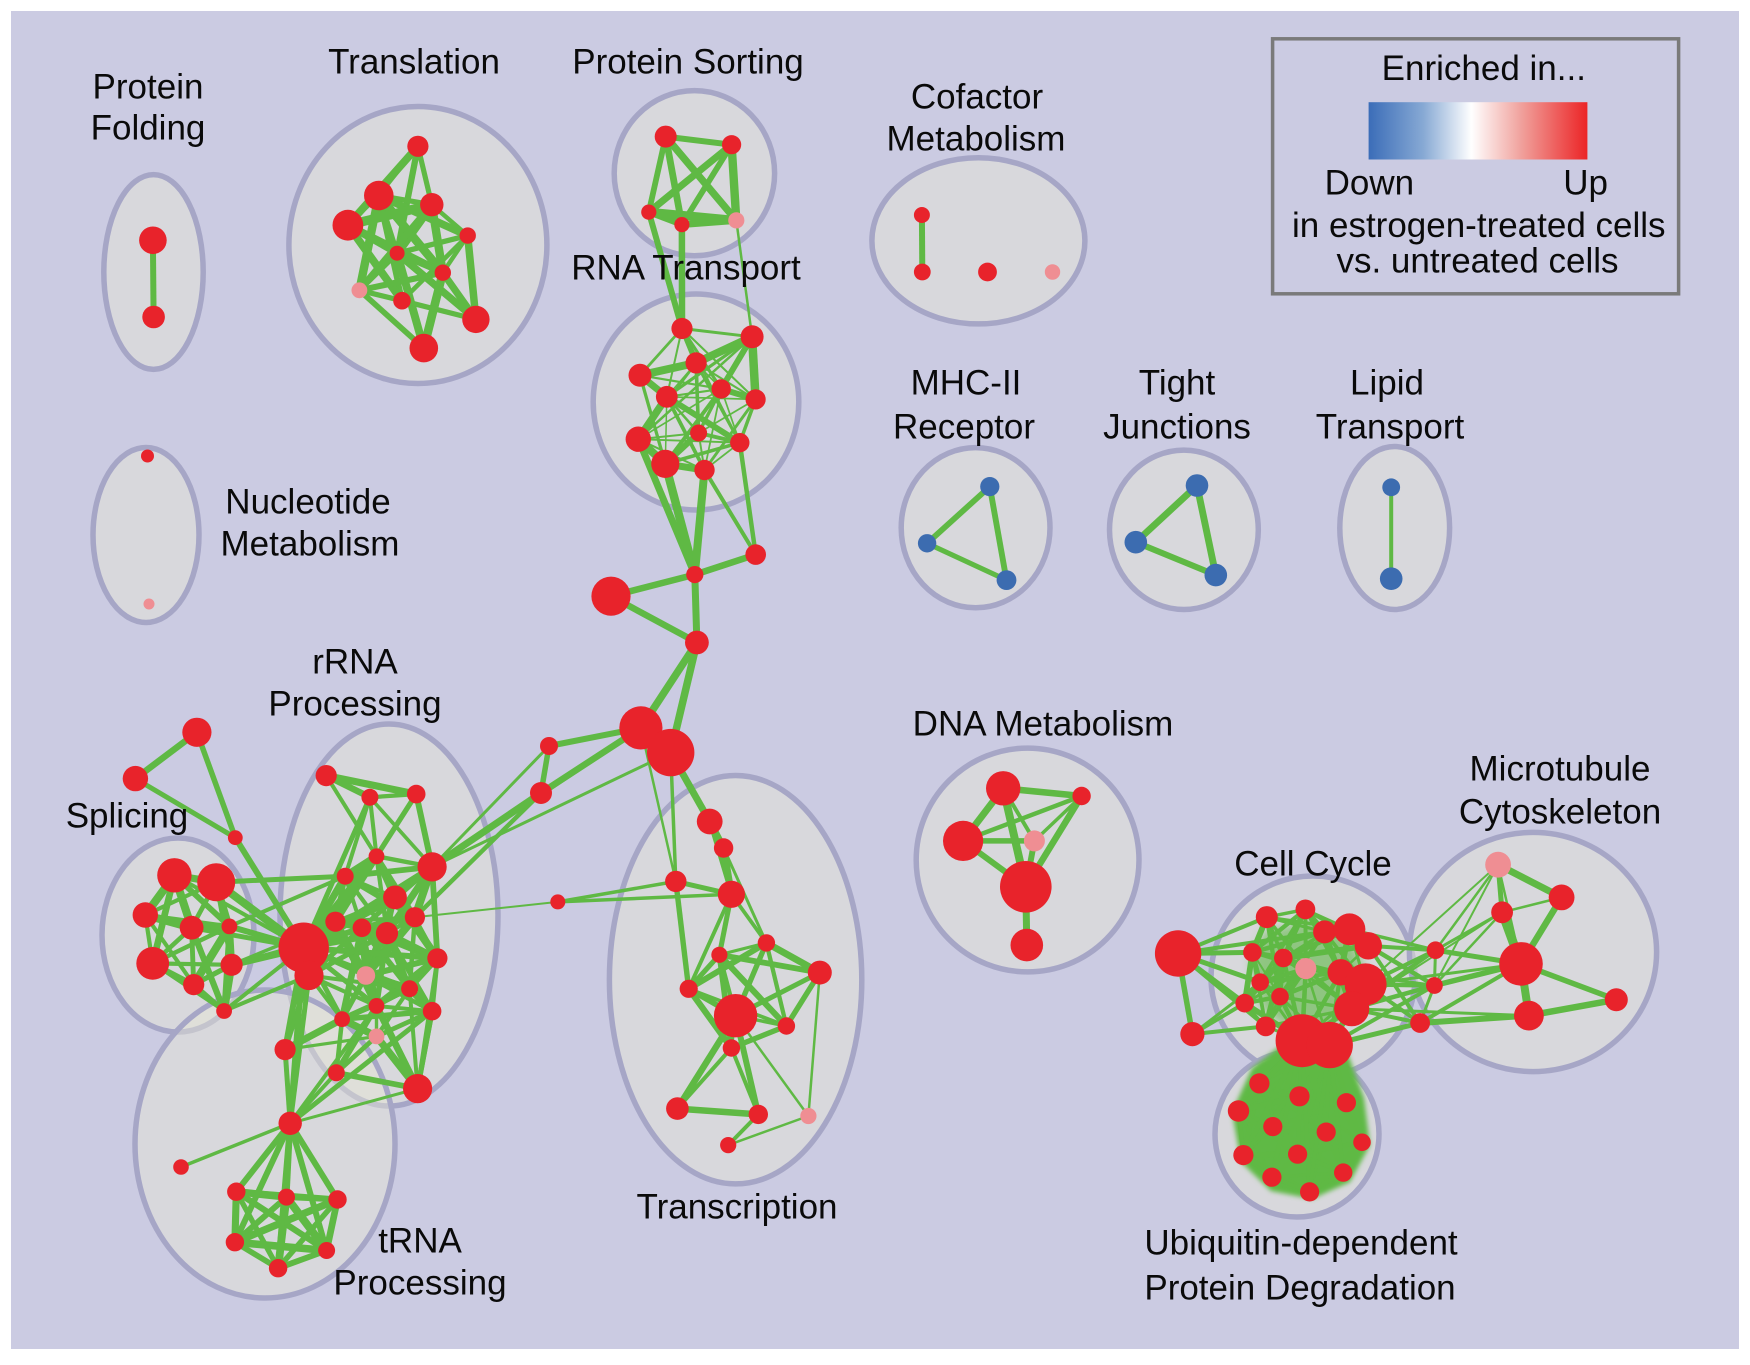 The width and height of the screenshot is (1750, 1365). What do you see at coordinates (977, 97) in the screenshot?
I see `svg-text: Cofactor` at bounding box center [977, 97].